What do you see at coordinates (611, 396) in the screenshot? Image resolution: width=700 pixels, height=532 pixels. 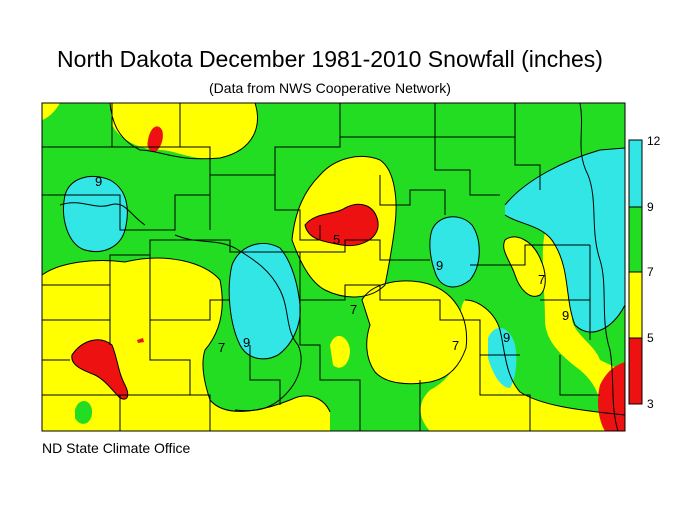 I see `snow-zone-3-5-southeast` at bounding box center [611, 396].